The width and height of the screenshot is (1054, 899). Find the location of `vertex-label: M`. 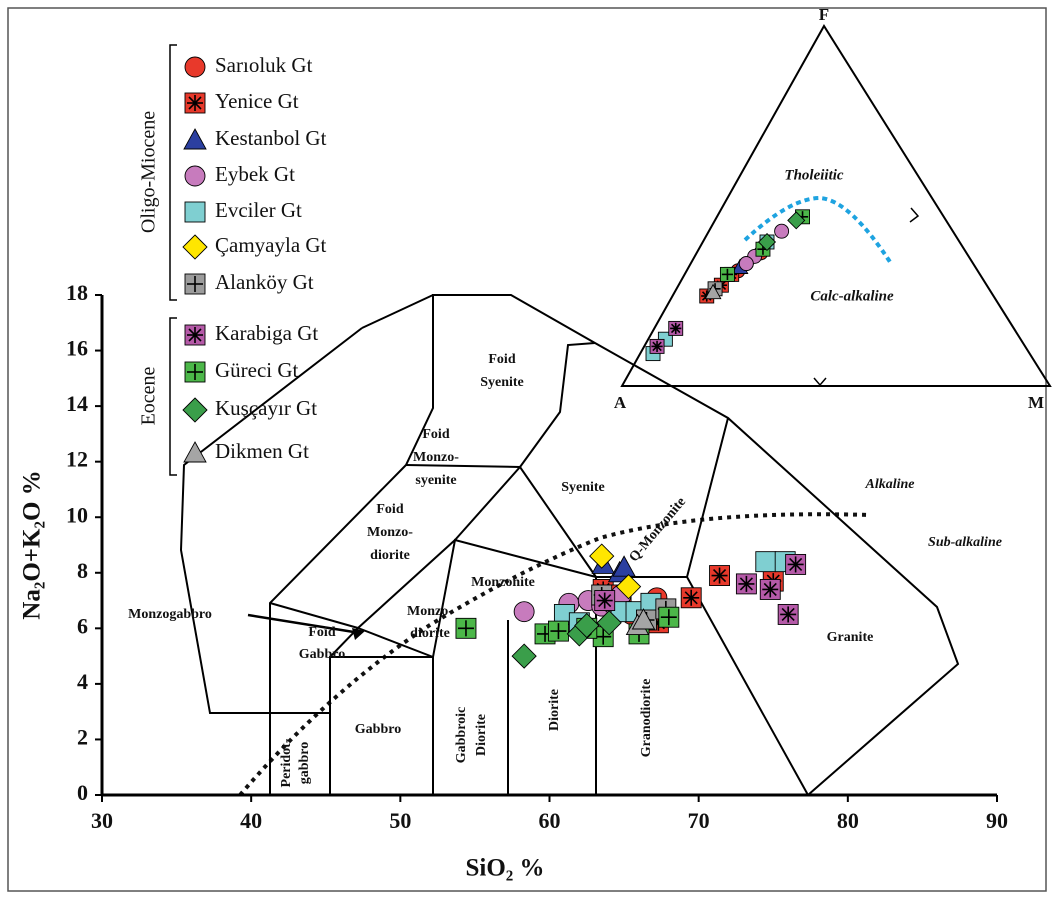

vertex-label: M is located at coordinates (1036, 402).